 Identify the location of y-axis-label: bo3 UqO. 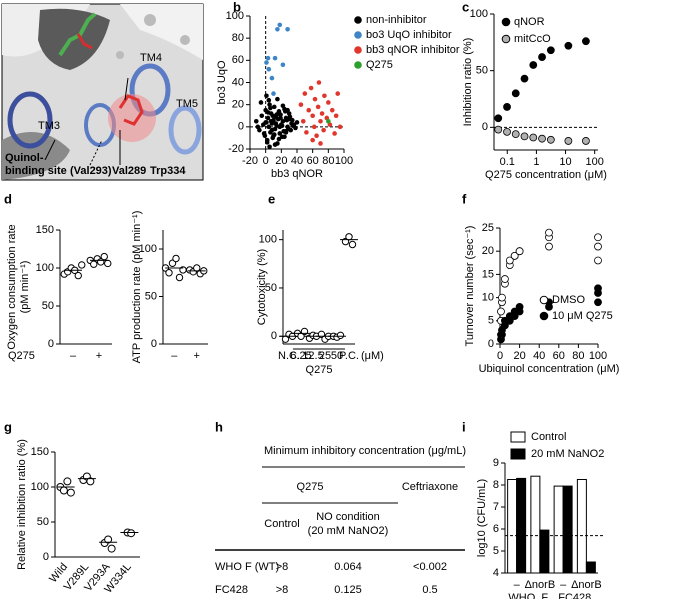
(222, 82).